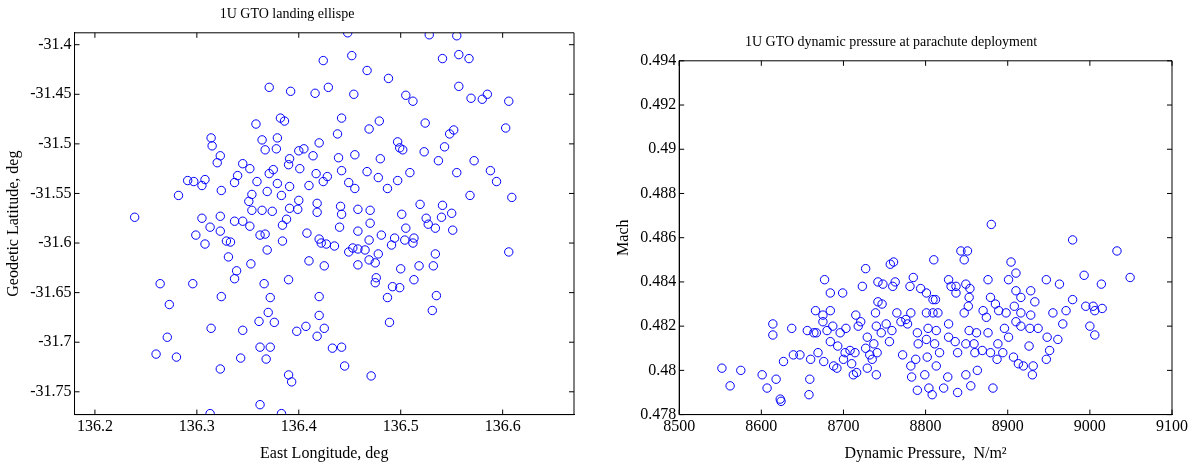  Describe the element at coordinates (658, 325) in the screenshot. I see `y-tick-label: 0.482` at that location.